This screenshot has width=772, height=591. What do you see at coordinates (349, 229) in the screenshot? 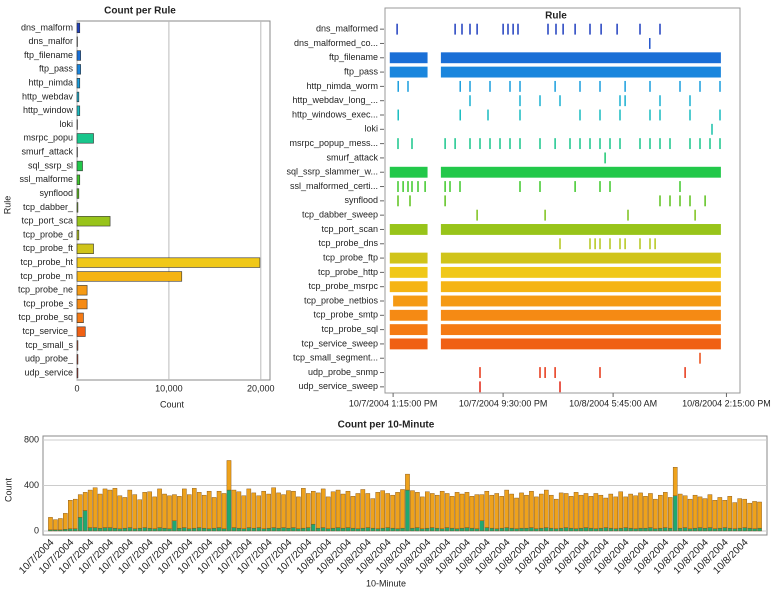
I see `row-label: tcp_port_scan` at bounding box center [349, 229].